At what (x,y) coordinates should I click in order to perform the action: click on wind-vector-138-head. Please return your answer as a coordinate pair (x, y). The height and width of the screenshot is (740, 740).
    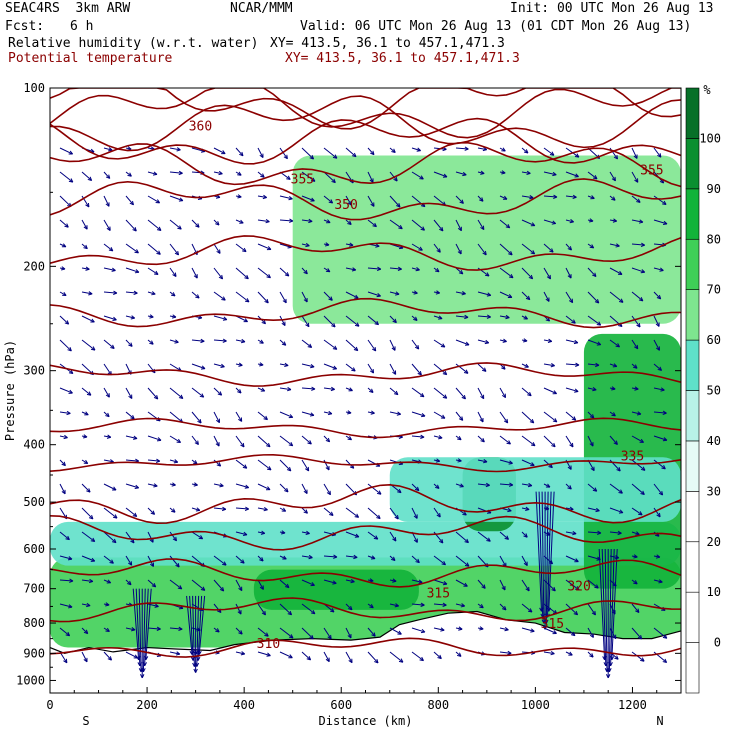
    Looking at the image, I should click on (197, 296).